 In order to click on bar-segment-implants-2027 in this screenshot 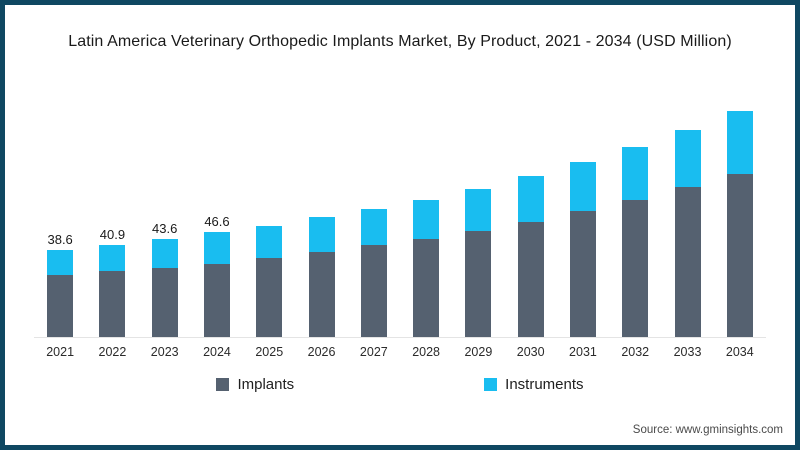, I will do `click(373, 291)`.